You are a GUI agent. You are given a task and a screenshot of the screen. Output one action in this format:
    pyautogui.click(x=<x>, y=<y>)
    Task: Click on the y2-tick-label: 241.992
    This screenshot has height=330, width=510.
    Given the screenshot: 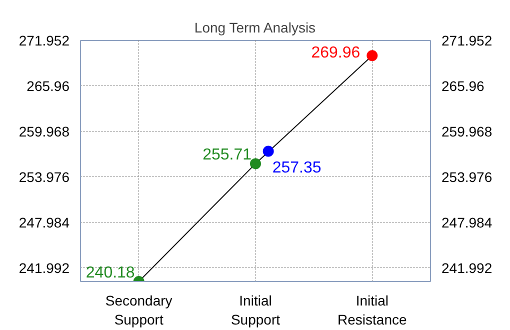 What is the action you would take?
    pyautogui.click(x=467, y=268)
    